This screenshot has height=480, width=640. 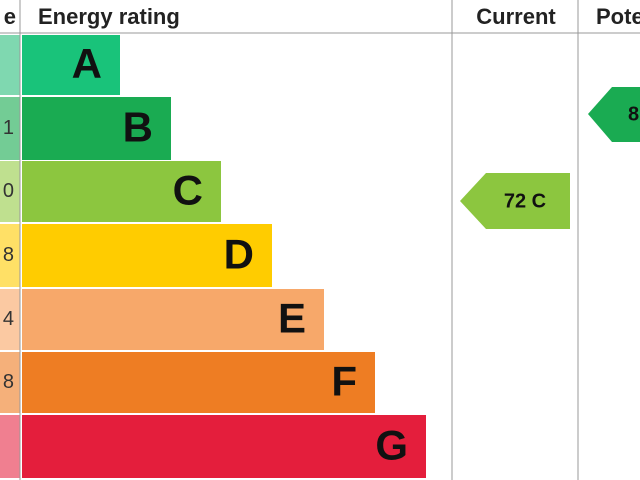 What do you see at coordinates (525, 201) in the screenshot?
I see `current-rating: 72 C` at bounding box center [525, 201].